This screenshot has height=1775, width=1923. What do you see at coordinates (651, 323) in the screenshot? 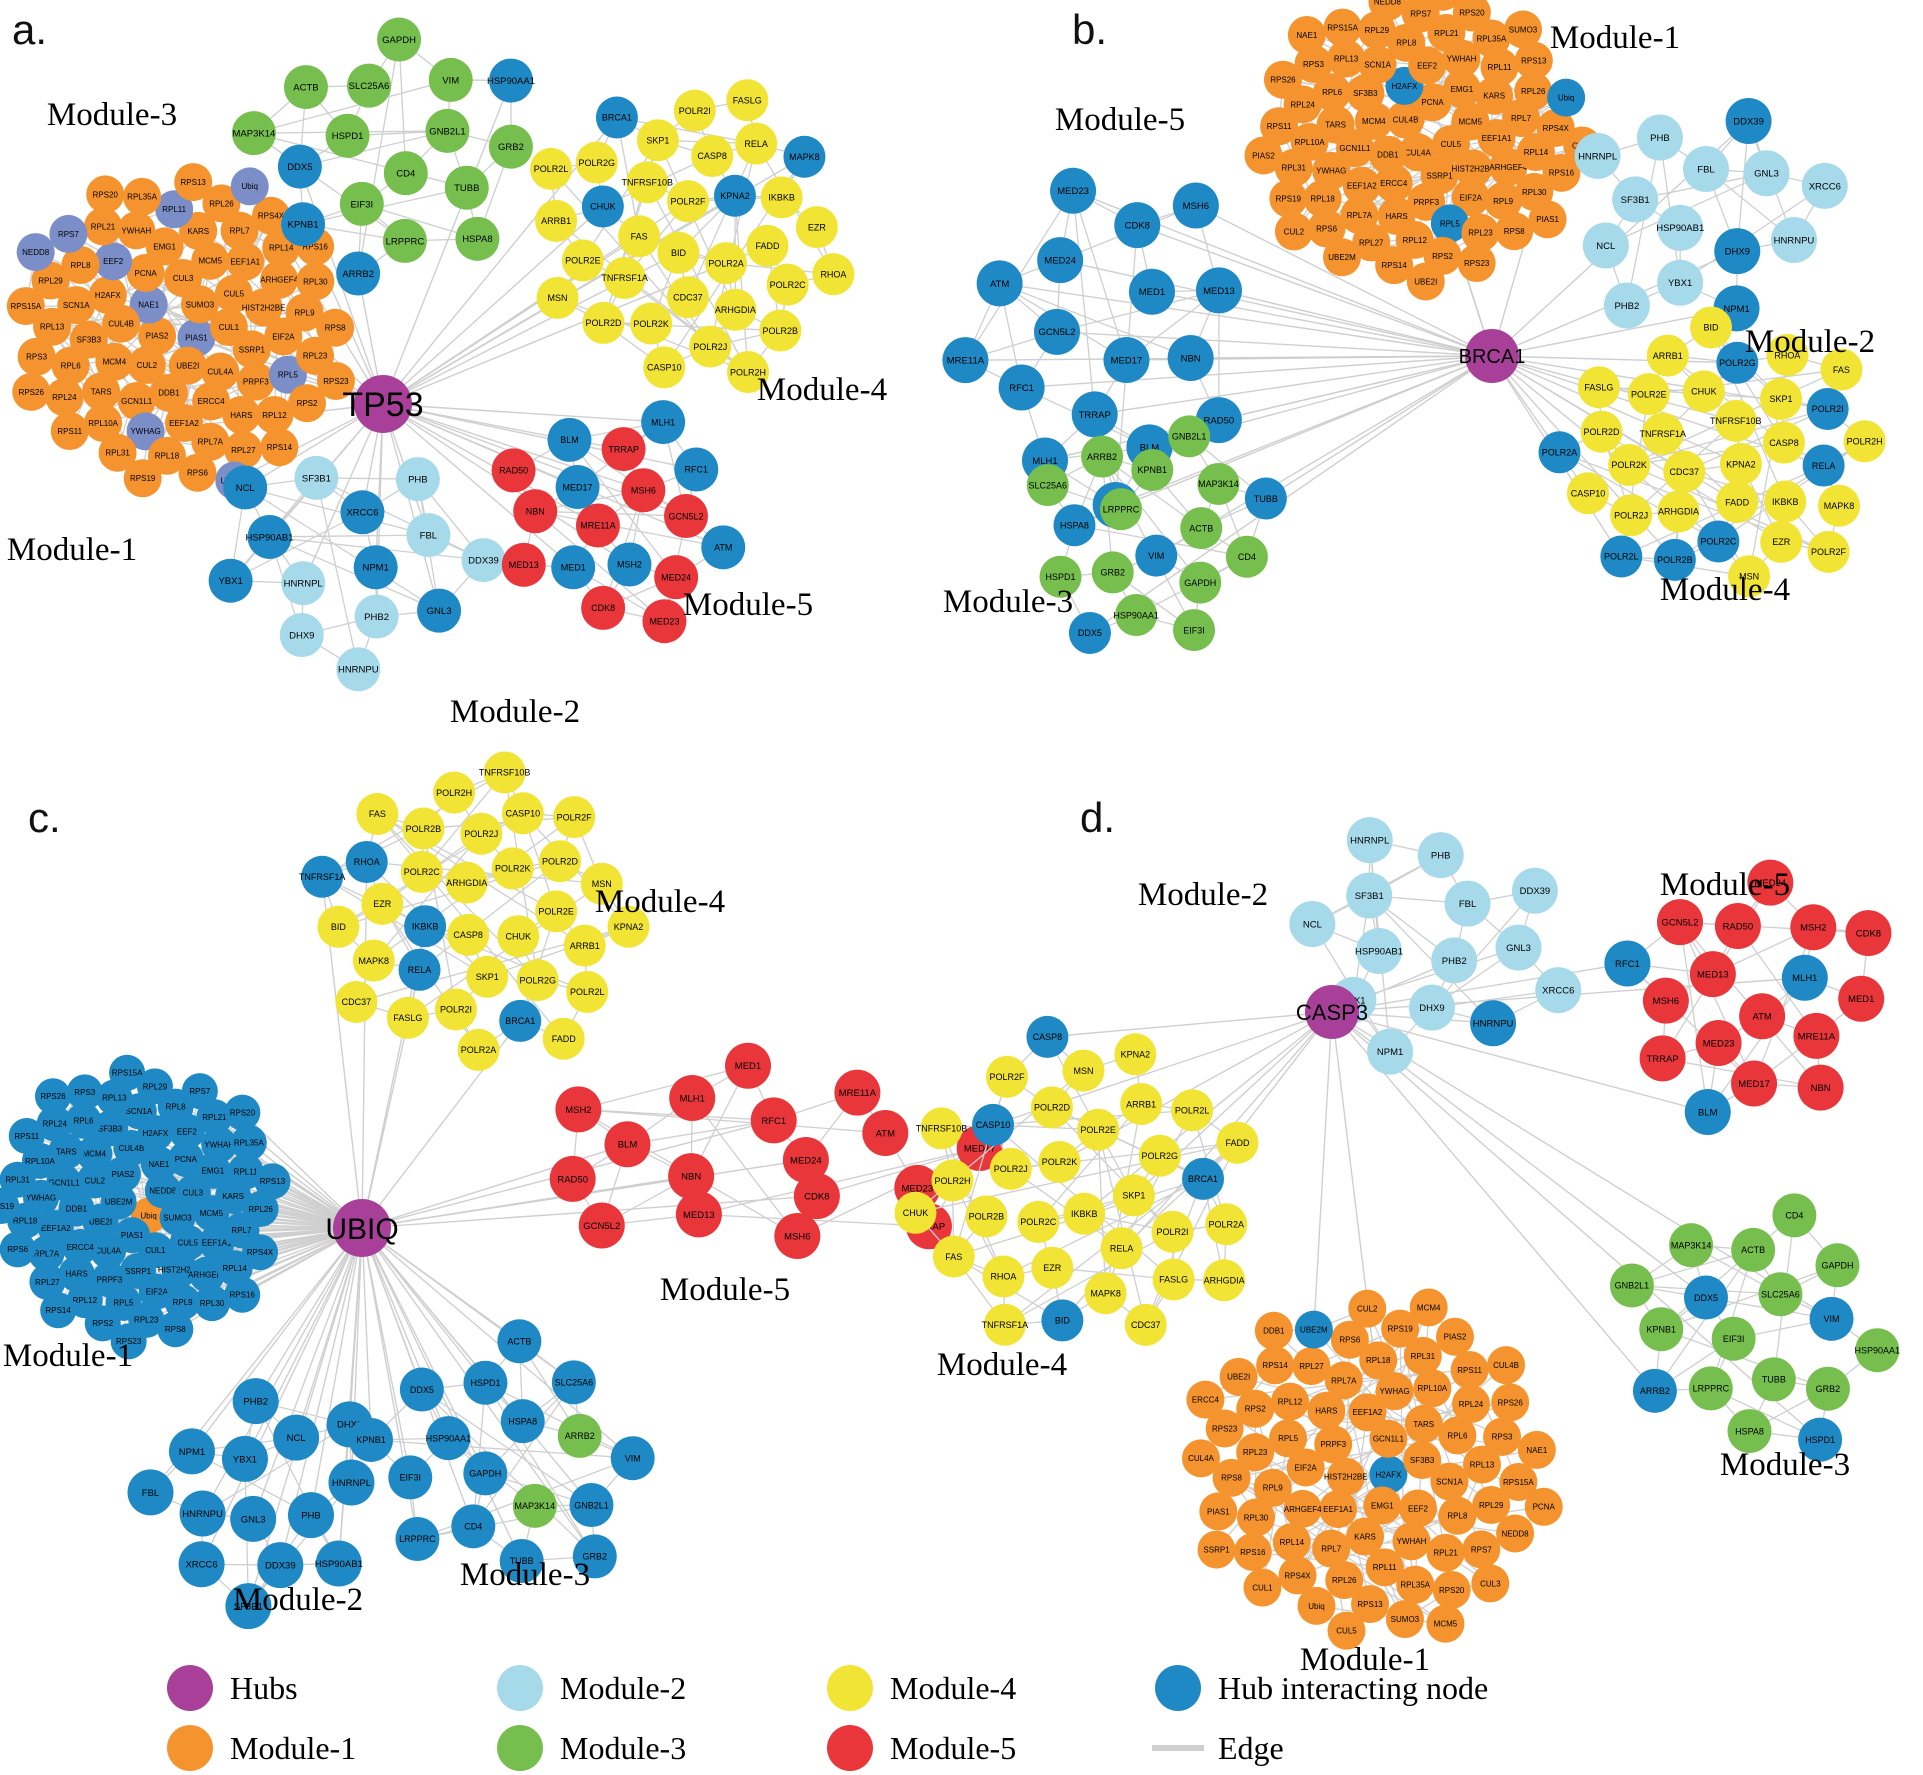
I see `gene-node: POLR2K` at bounding box center [651, 323].